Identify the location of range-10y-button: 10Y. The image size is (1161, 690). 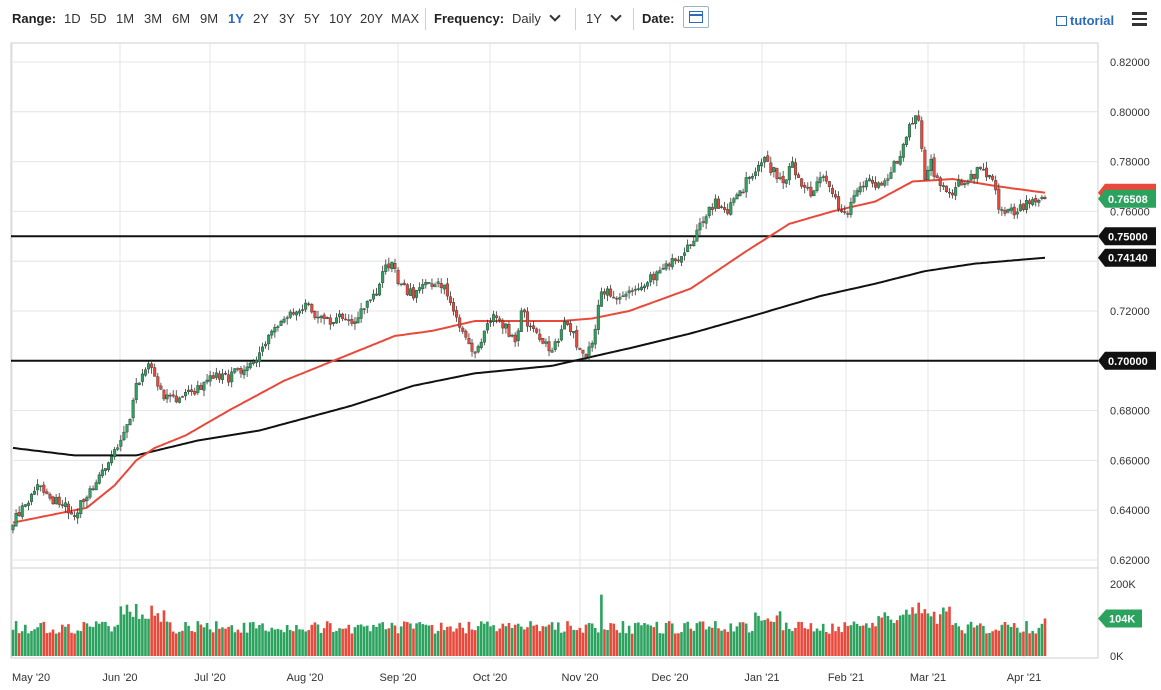
(341, 18).